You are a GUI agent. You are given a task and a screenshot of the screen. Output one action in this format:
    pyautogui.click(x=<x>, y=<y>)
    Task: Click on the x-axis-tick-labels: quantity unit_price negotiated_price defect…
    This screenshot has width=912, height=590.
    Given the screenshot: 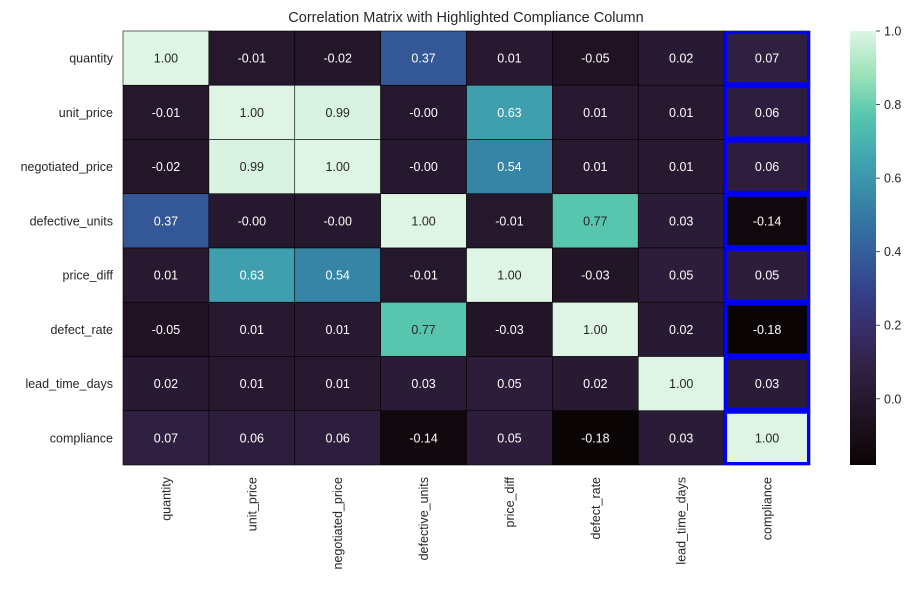 What is the action you would take?
    pyautogui.click(x=466, y=522)
    